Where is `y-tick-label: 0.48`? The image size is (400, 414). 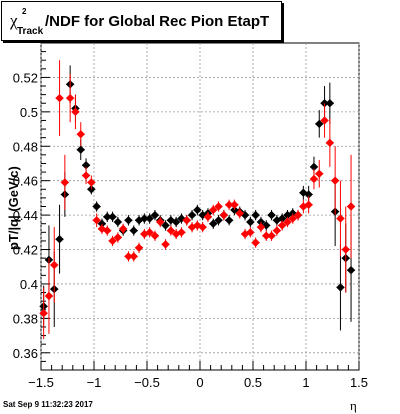 y-tick-label: 0.48 is located at coordinates (25, 146).